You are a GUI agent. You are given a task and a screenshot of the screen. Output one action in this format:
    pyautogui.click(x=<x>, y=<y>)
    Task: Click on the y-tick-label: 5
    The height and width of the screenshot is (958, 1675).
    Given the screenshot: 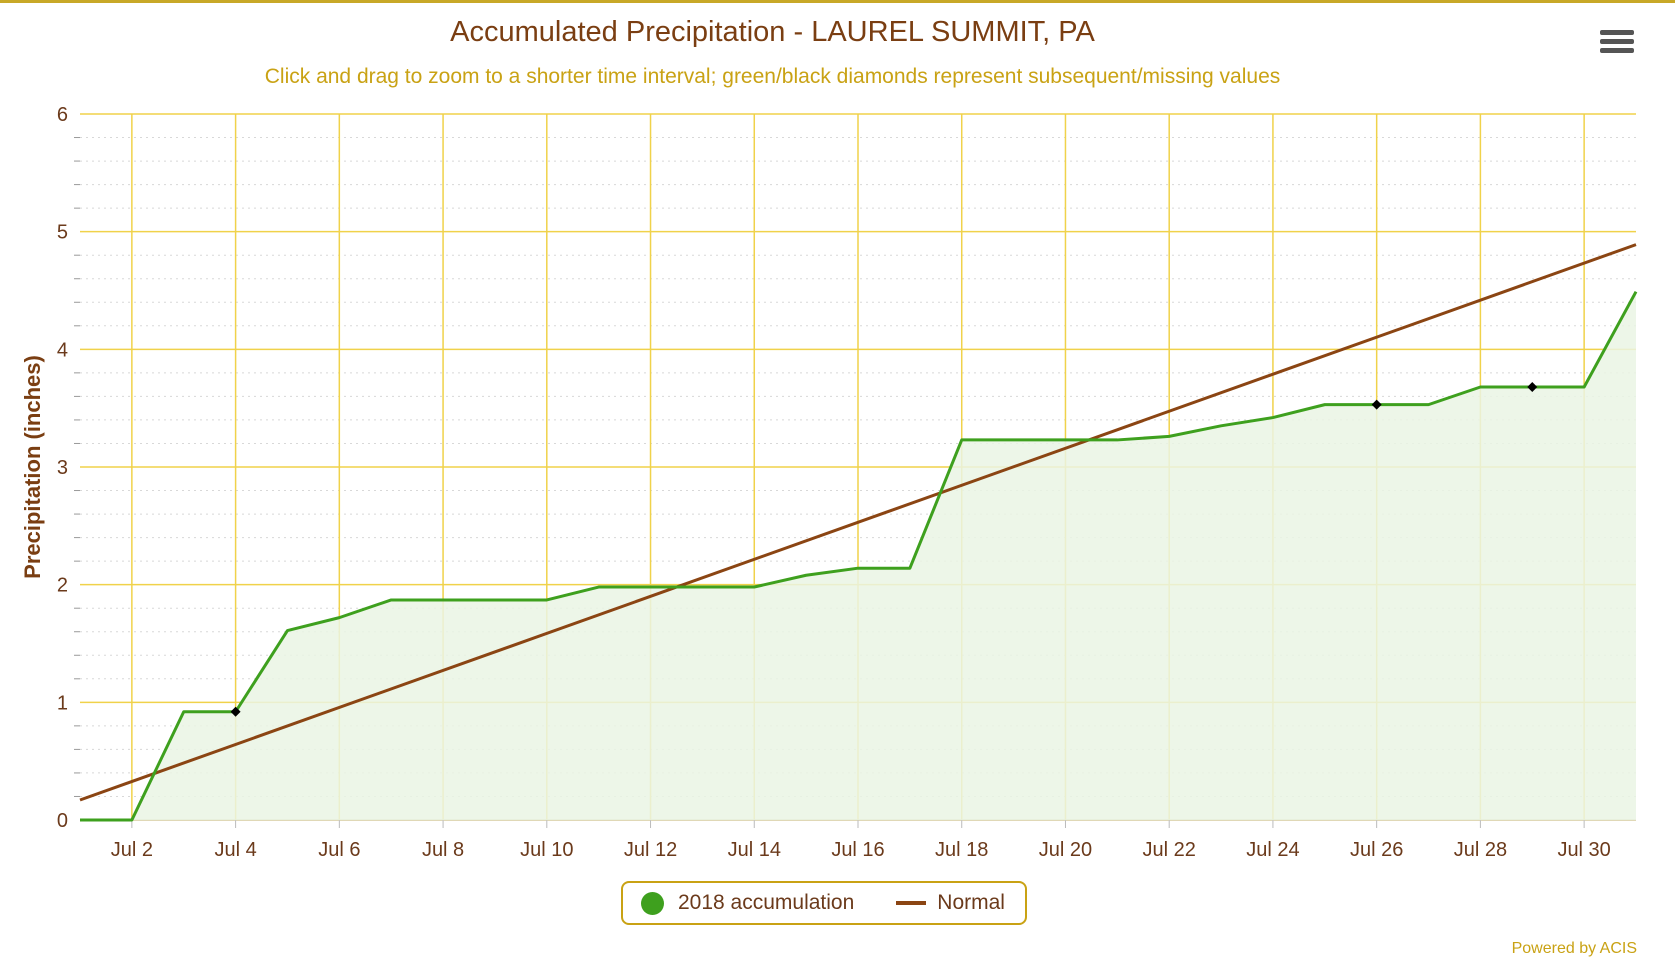 What is the action you would take?
    pyautogui.click(x=62, y=233)
    